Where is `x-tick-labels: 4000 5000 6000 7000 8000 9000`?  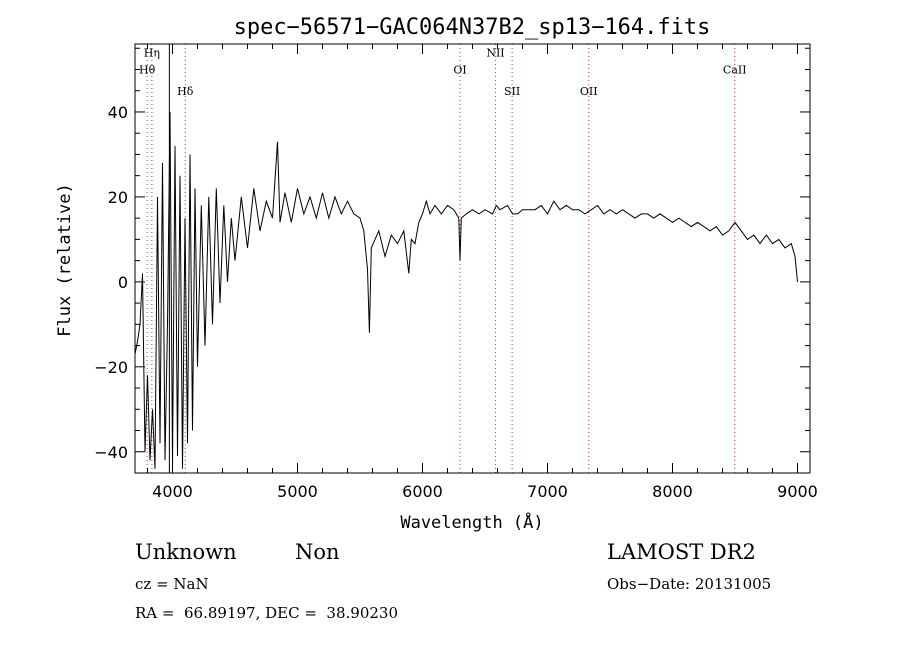 x-tick-labels: 4000 5000 6000 7000 8000 9000 is located at coordinates (485, 491).